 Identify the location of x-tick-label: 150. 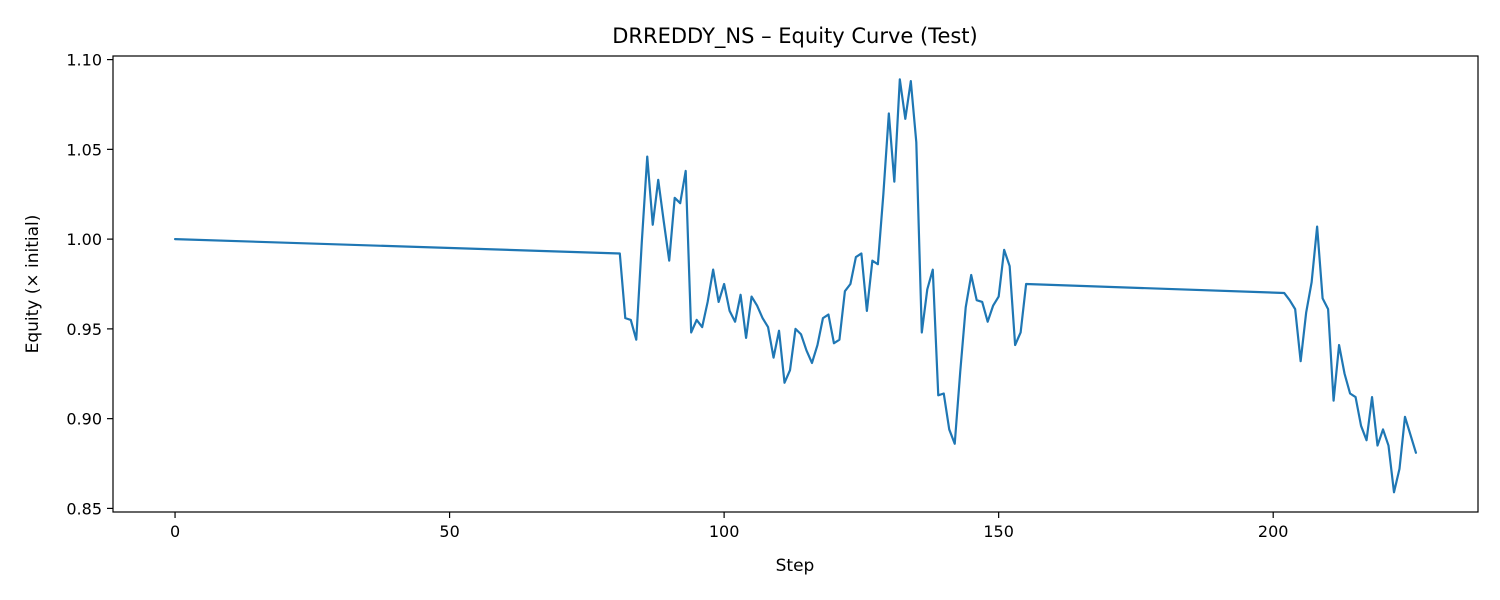
(998, 531).